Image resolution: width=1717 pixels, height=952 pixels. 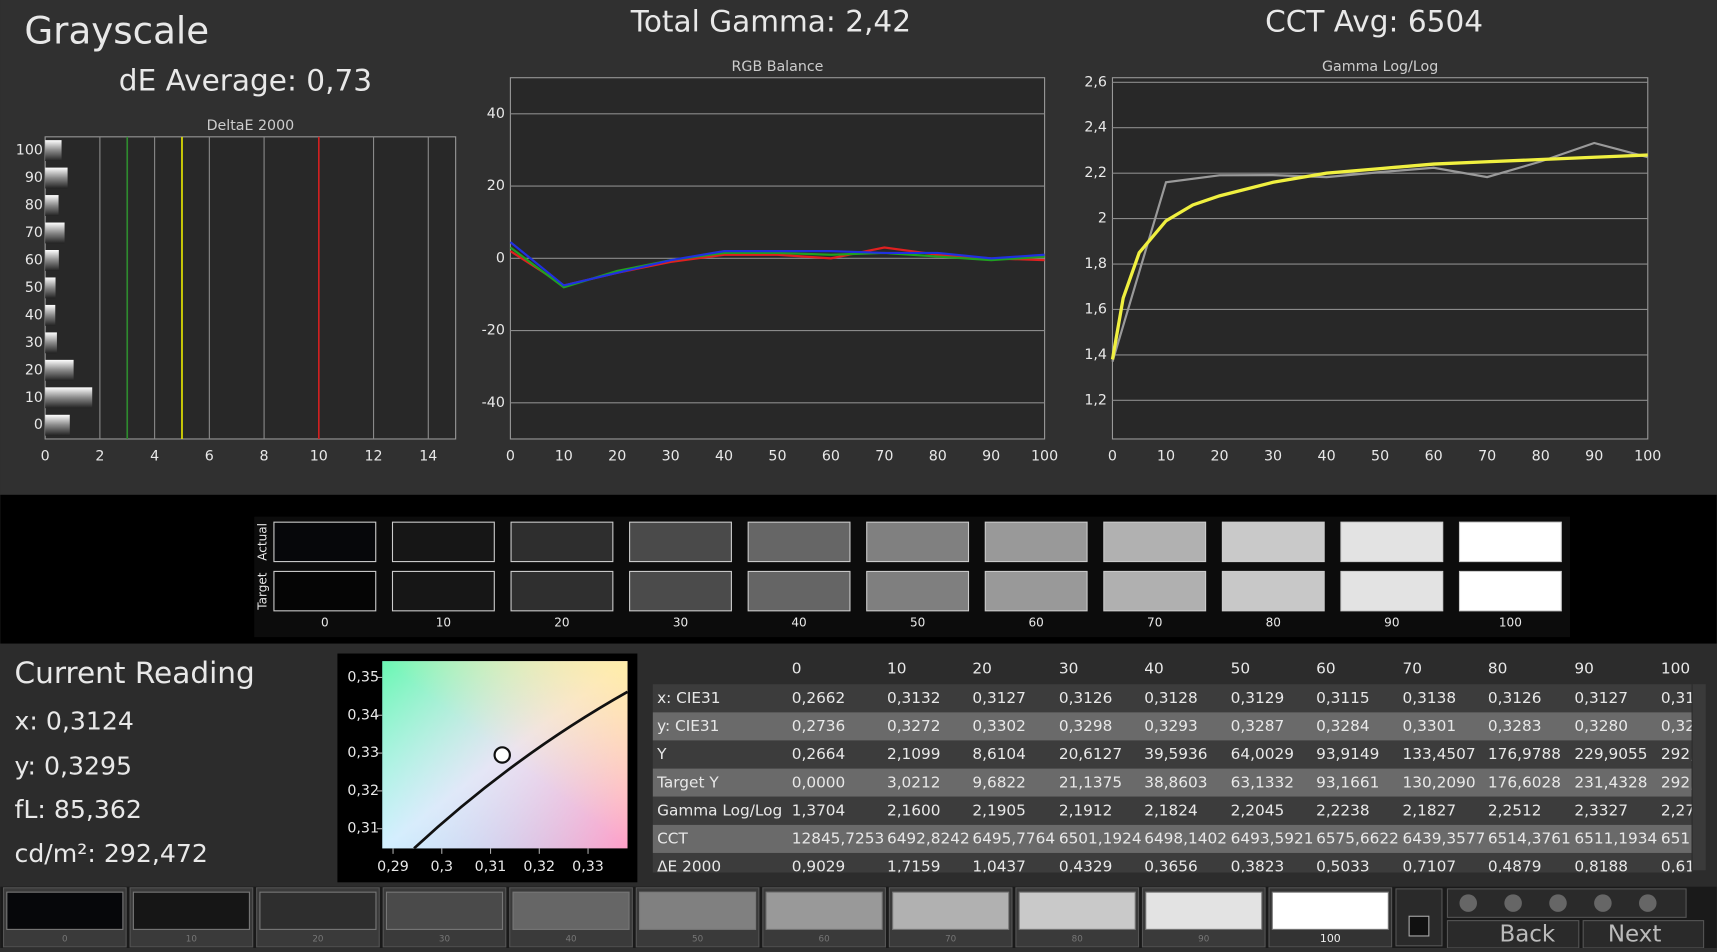 What do you see at coordinates (1615, 839) in the screenshot?
I see `table-cell: 6511,1934` at bounding box center [1615, 839].